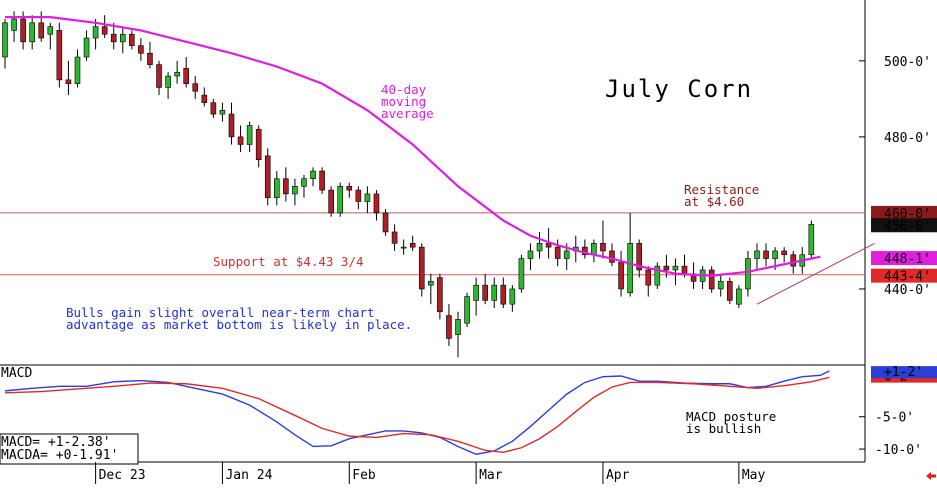  I want to click on uptrend-line, so click(815, 273).